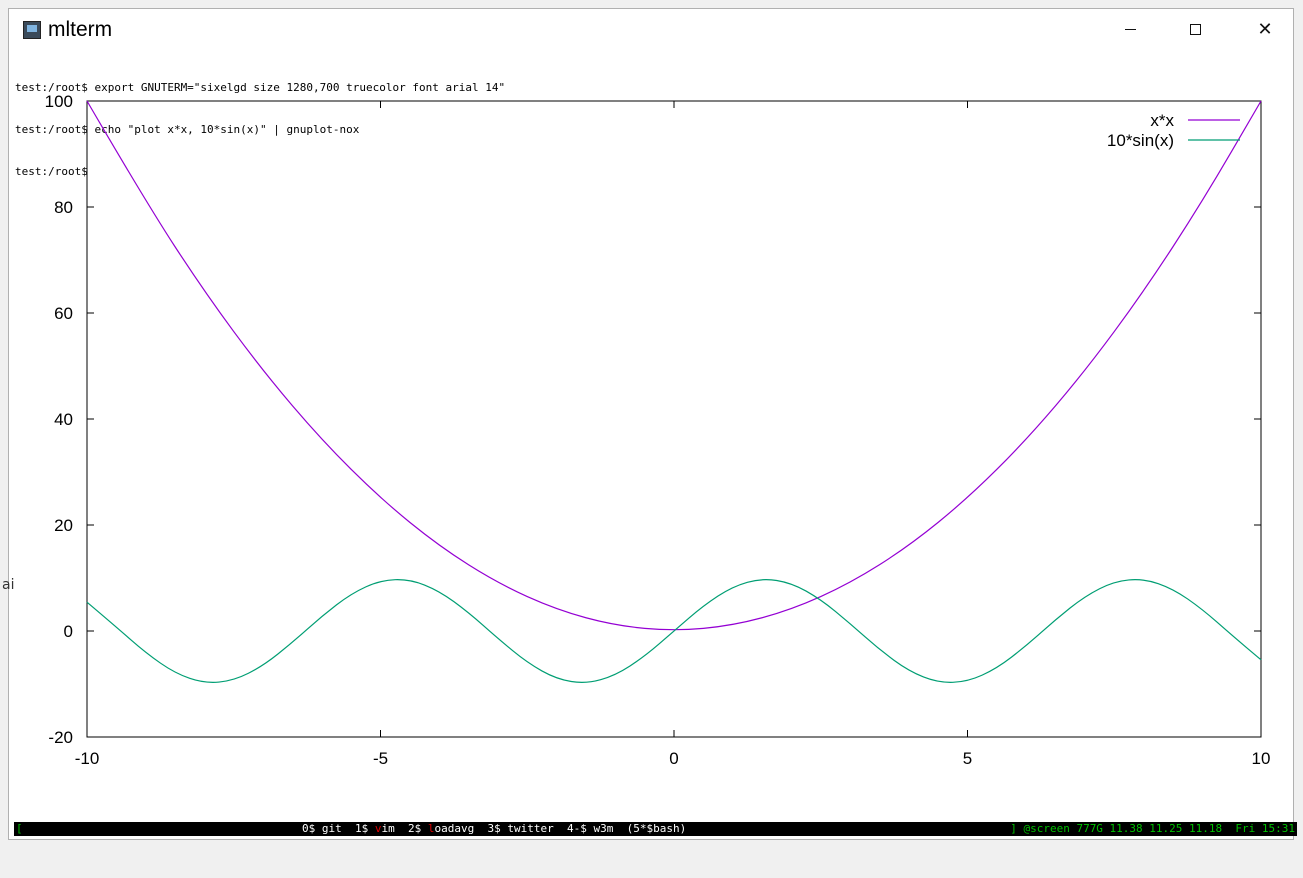 The width and height of the screenshot is (1303, 878). I want to click on y-tick-label: 0, so click(68, 631).